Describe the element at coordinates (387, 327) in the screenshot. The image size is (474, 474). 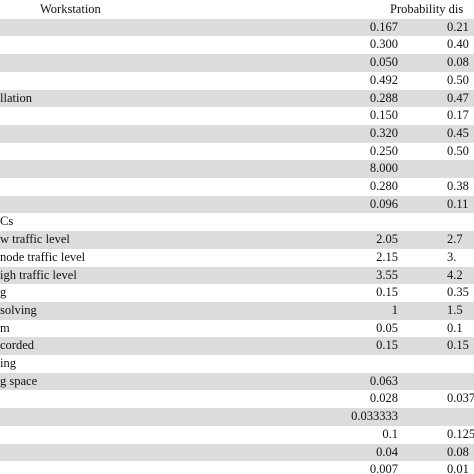
I see `value-cell: 0.05` at that location.